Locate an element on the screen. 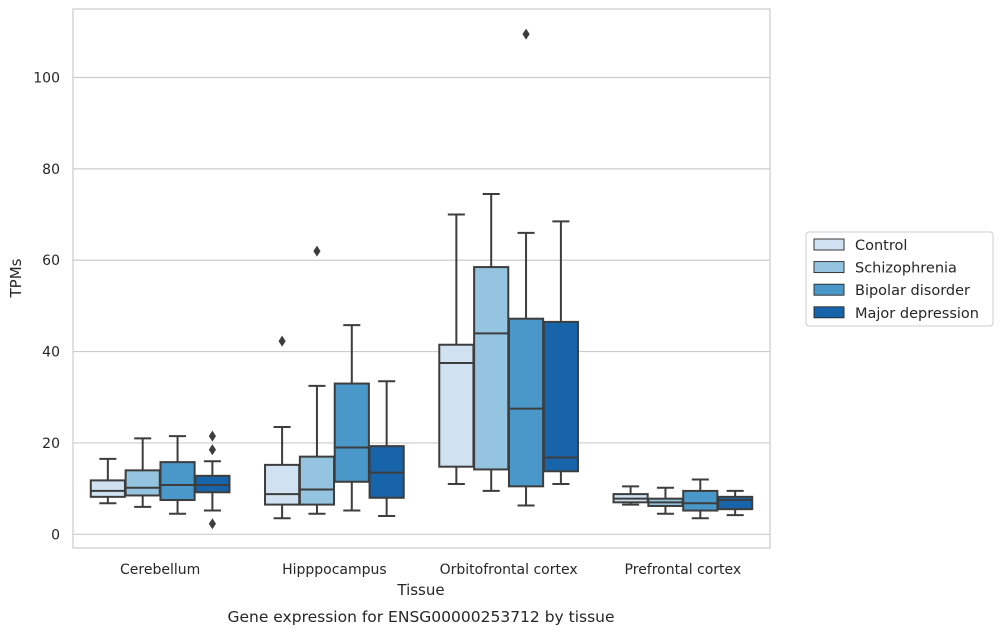 The image size is (1002, 634). legend-label: Schizophrenia is located at coordinates (906, 269).